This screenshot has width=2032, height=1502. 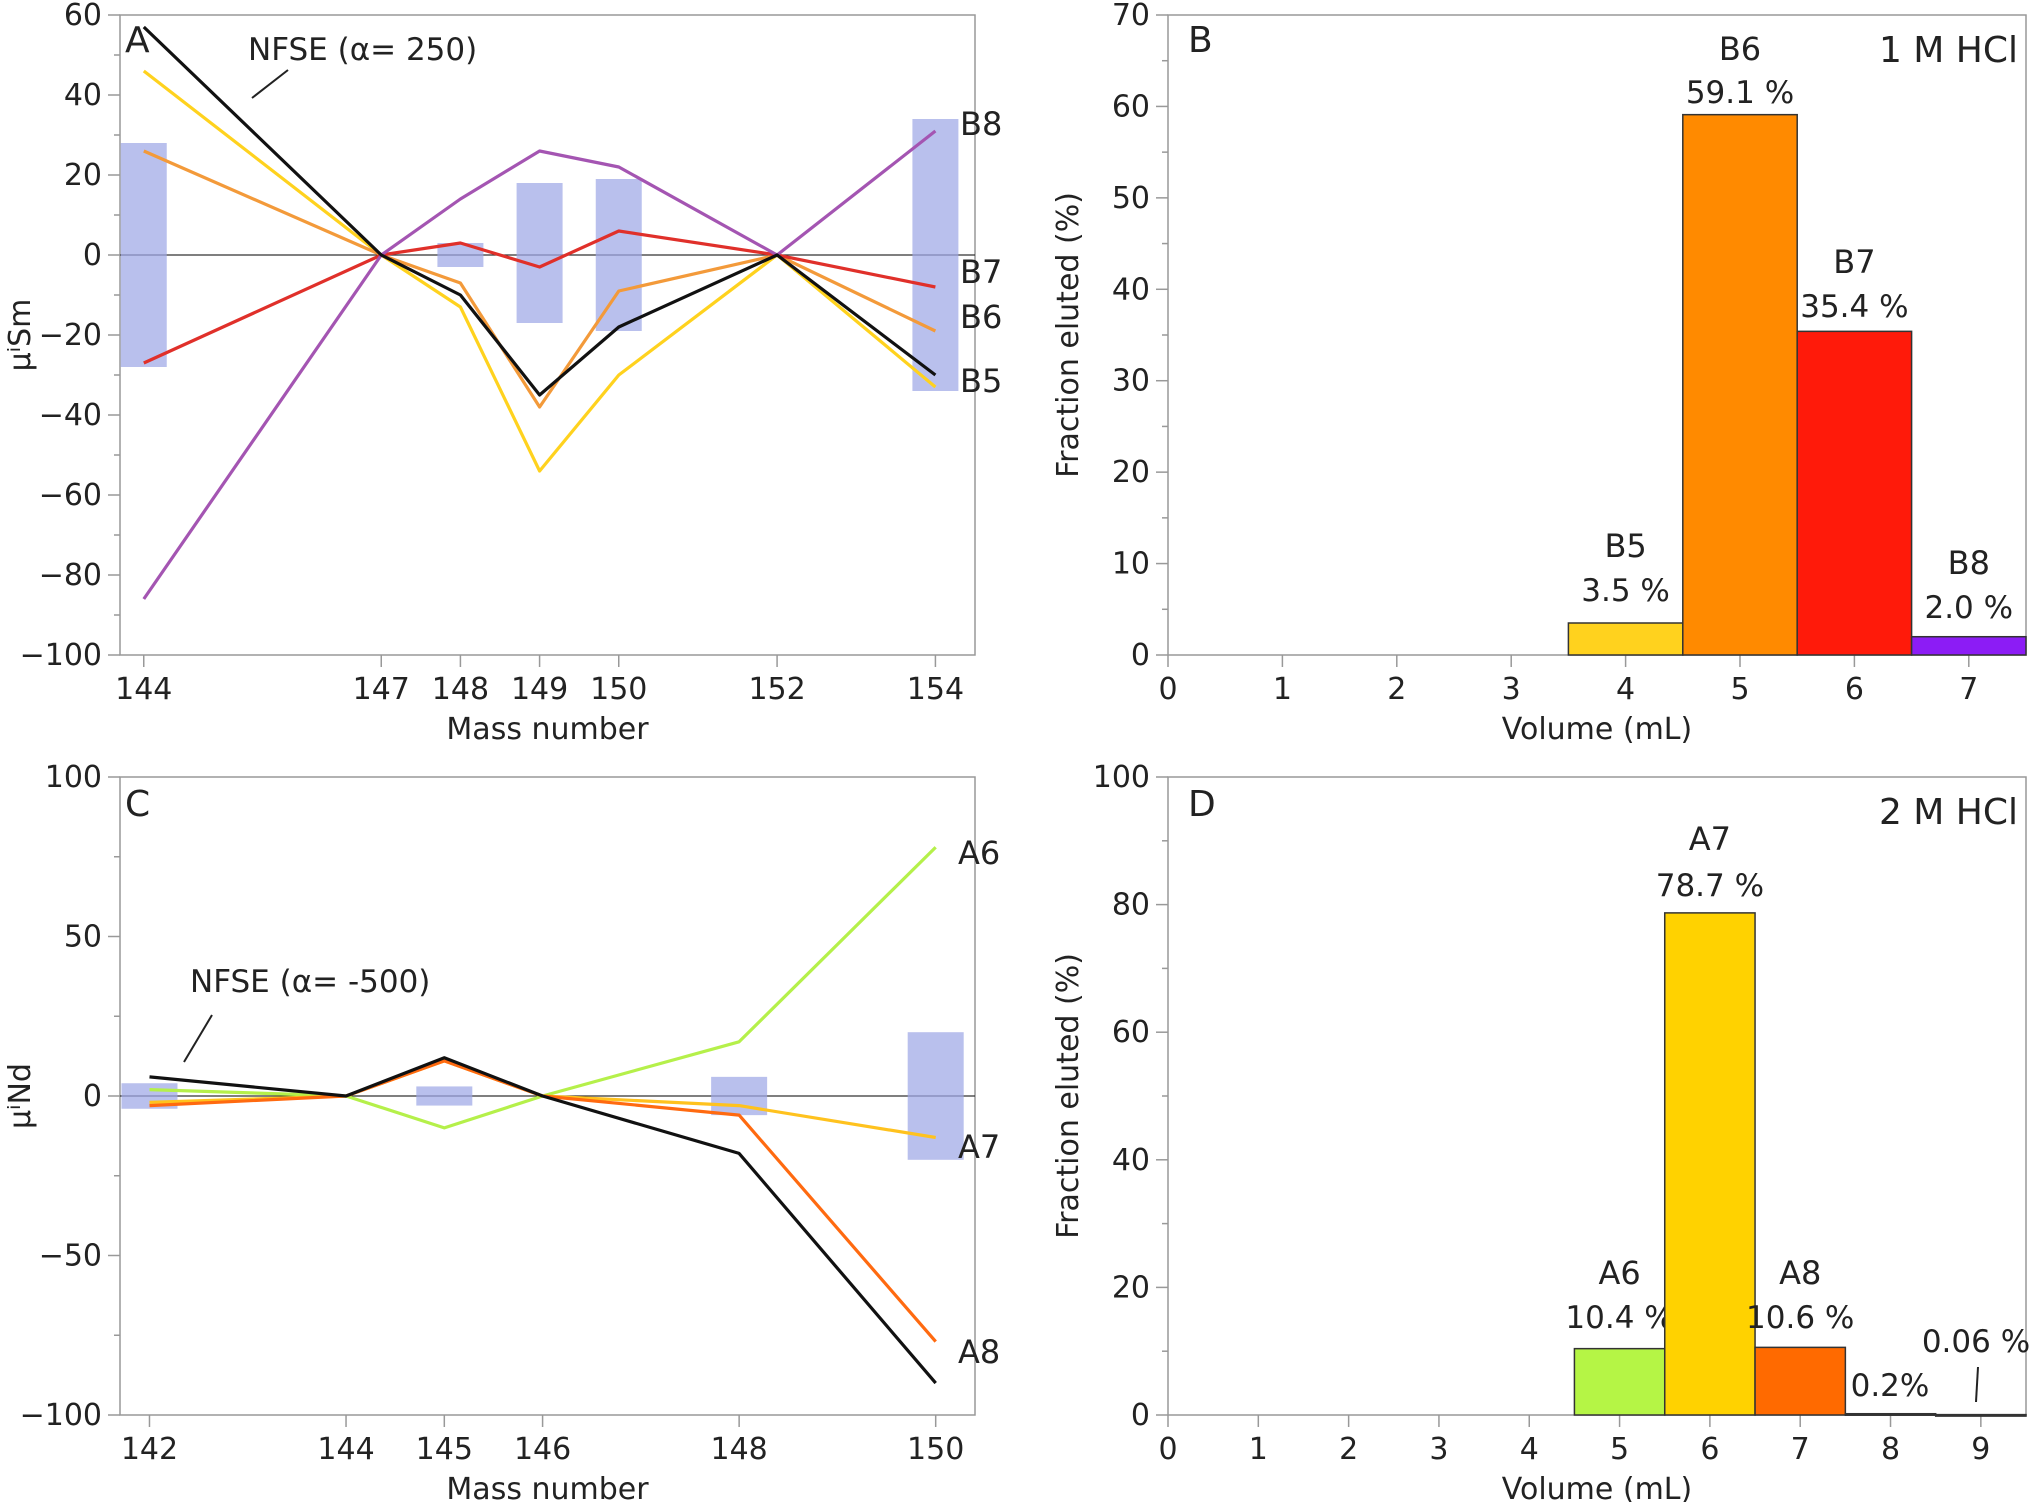 I want to click on panel-a-y-tick-label: 20, so click(x=83, y=175).